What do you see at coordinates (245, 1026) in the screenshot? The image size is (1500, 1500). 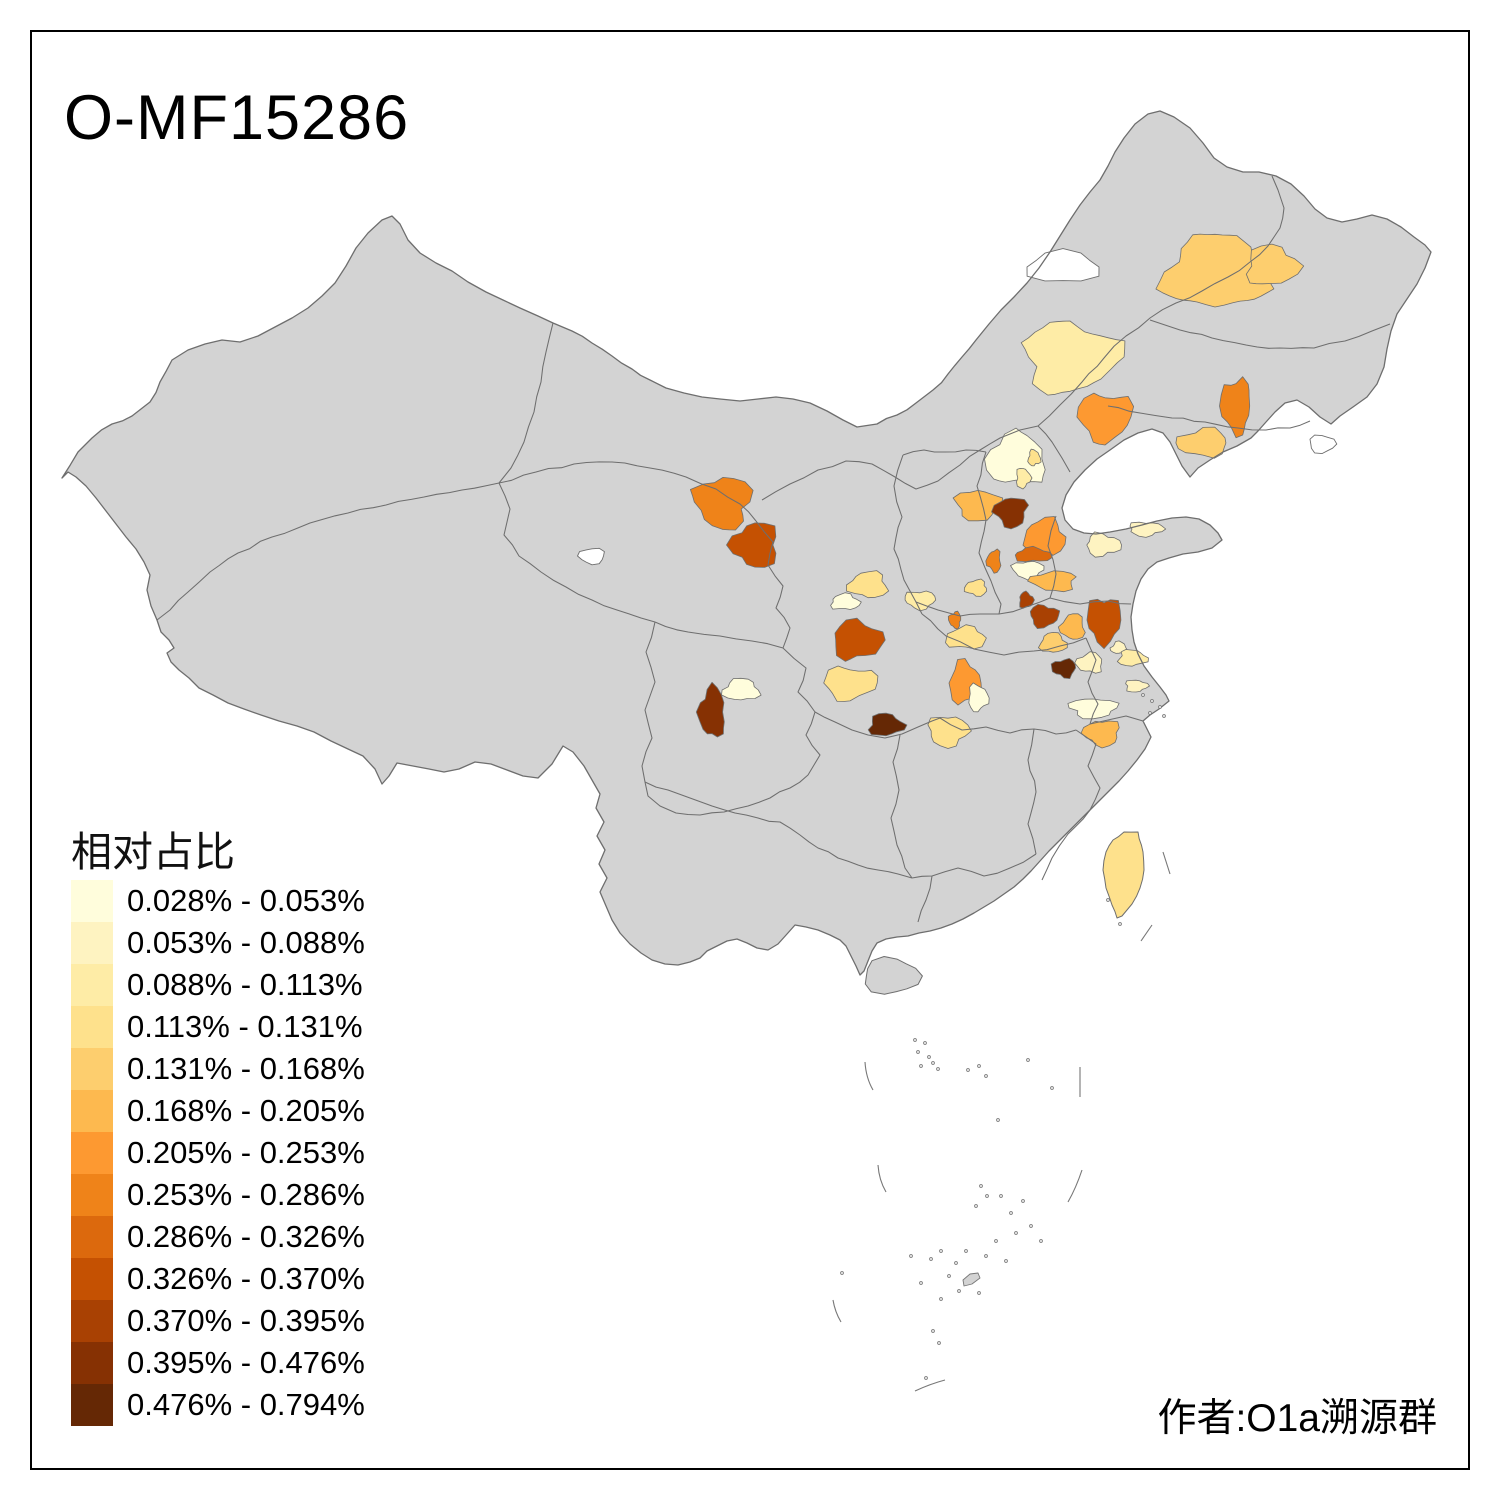 I see `legend-label: 0.113% - 0.131%` at bounding box center [245, 1026].